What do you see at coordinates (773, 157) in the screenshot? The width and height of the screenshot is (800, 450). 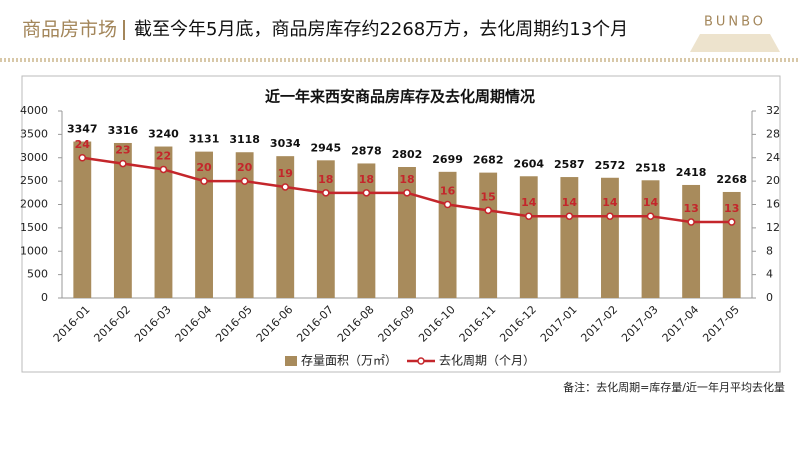 I see `y2-tick-label: 24` at bounding box center [773, 157].